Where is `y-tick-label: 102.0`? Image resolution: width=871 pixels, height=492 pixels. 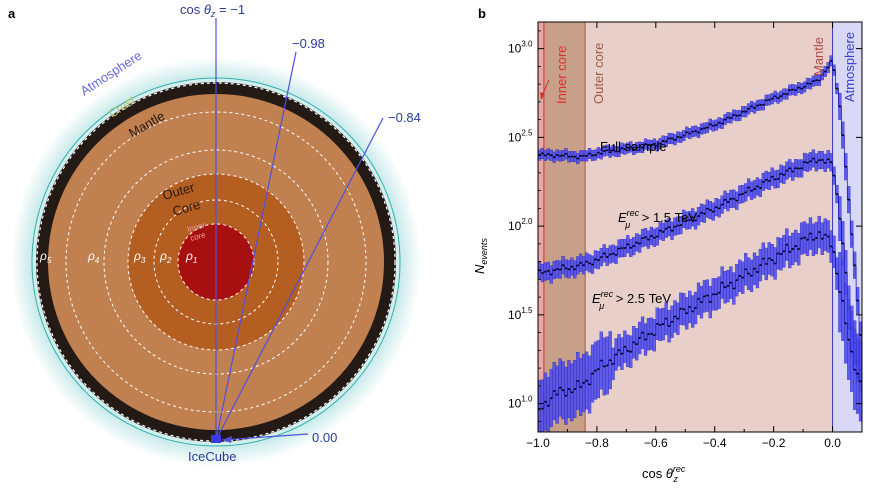
y-tick-label: 102.0 is located at coordinates (520, 225).